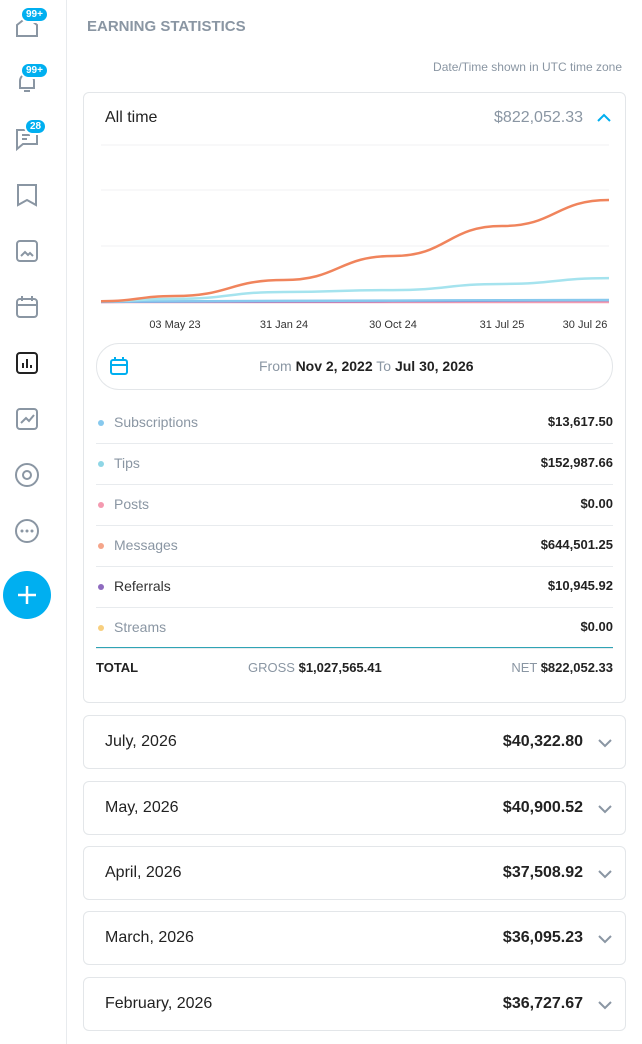 The image size is (642, 1044). I want to click on breakdown-row: Messages $644,501.25, so click(354, 546).